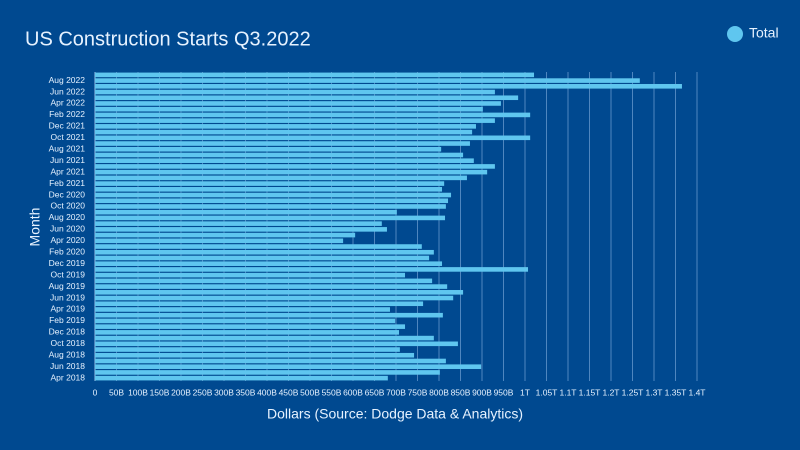  What do you see at coordinates (590, 392) in the screenshot?
I see `x-tick-label: 1.15T` at bounding box center [590, 392].